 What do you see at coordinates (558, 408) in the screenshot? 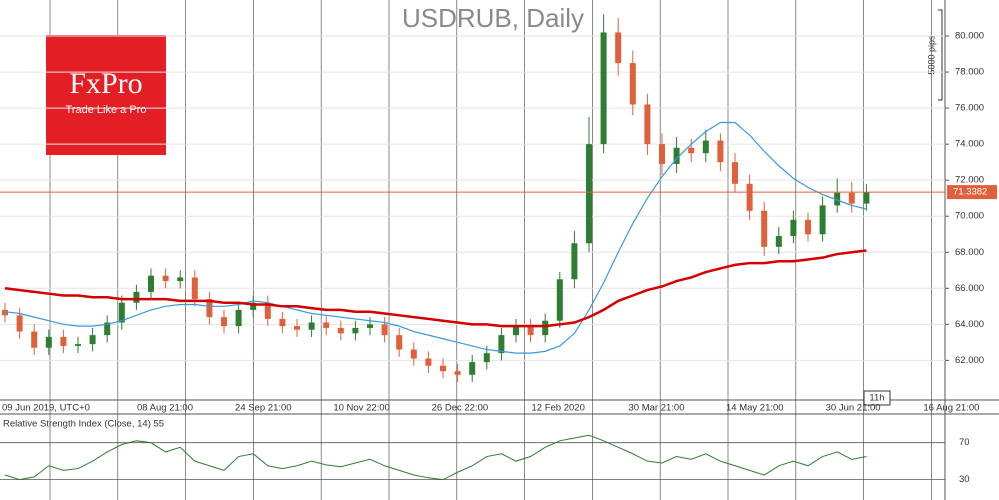
I see `x-tick-label: 12 Feb 2020` at bounding box center [558, 408].